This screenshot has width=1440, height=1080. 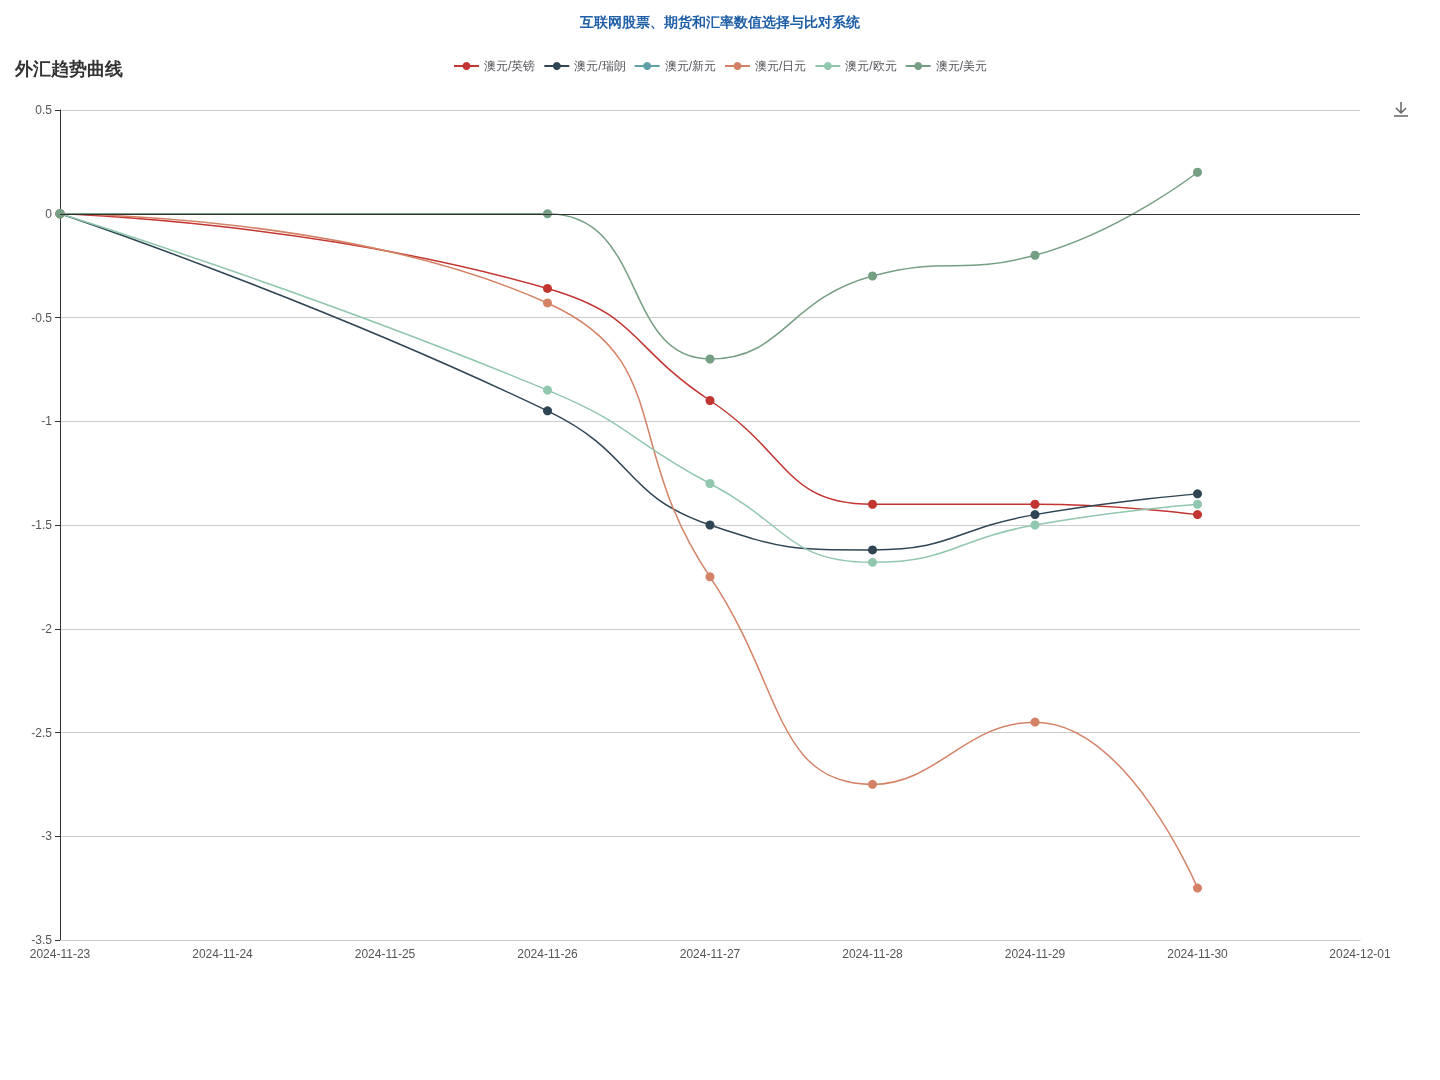 What do you see at coordinates (1035, 954) in the screenshot?
I see `x-tick-label: 2024-11-29` at bounding box center [1035, 954].